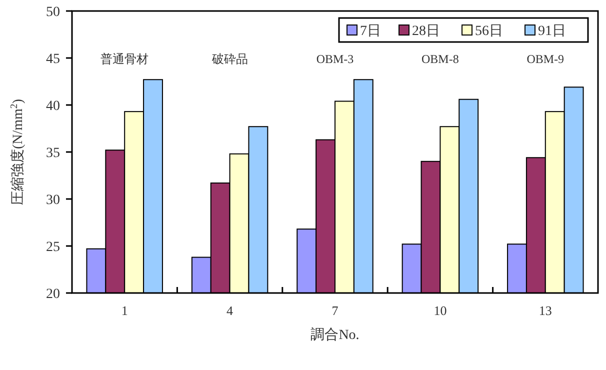 The image size is (606, 370). Describe the element at coordinates (124, 59) in the screenshot. I see `annotation: 普通骨材` at that location.